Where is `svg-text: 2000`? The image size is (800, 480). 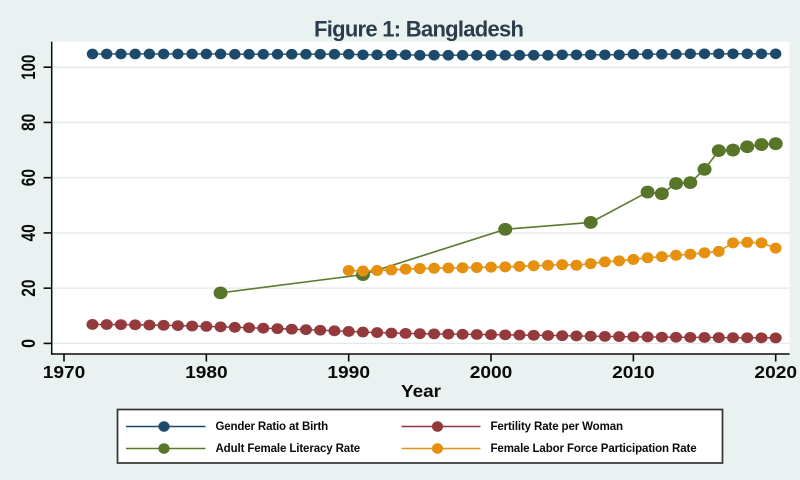
svg-text: 2000 is located at coordinates (491, 372).